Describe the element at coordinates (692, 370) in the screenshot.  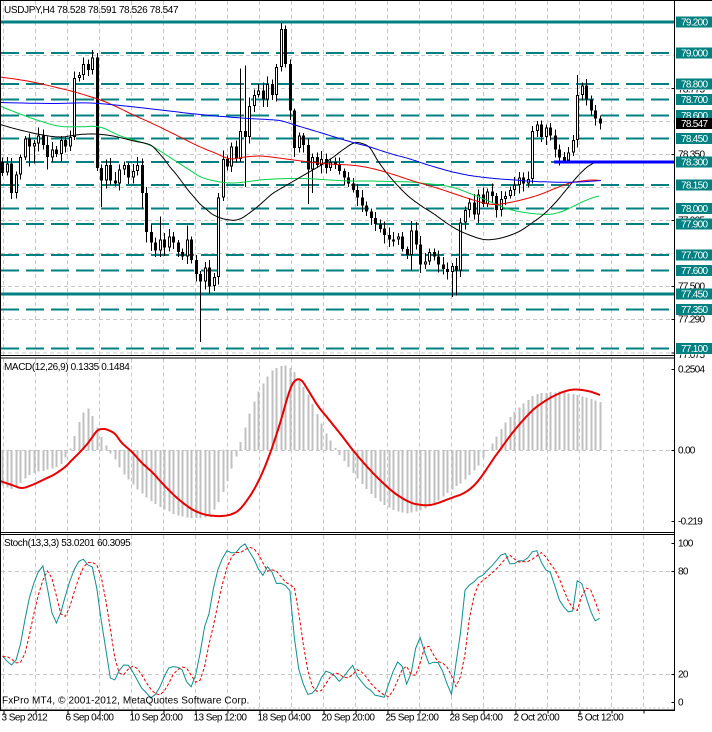
I see `svg-text: 0.2504` at that location.